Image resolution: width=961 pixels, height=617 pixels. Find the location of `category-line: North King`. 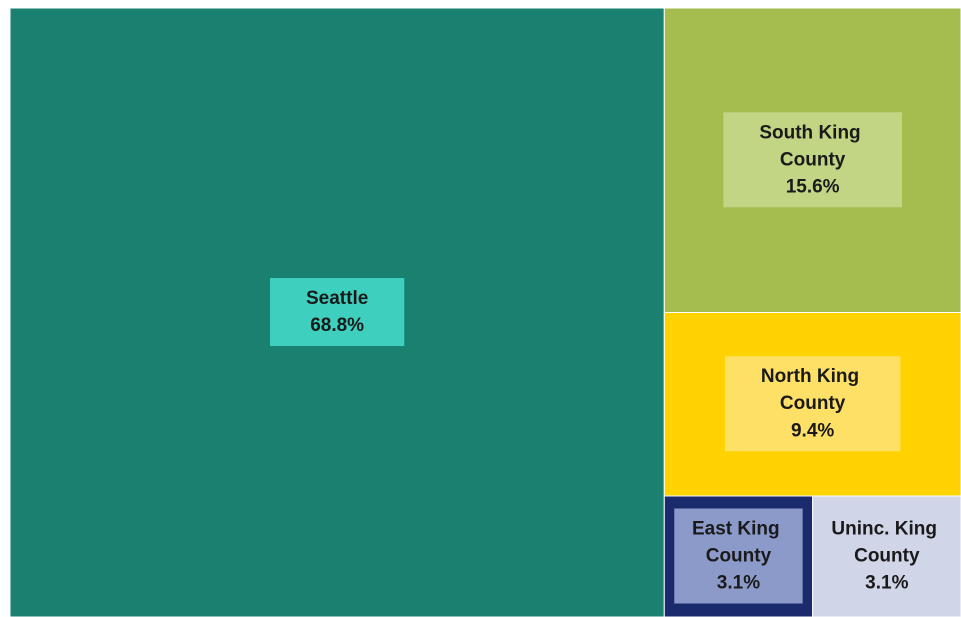

category-line: North King is located at coordinates (812, 376).